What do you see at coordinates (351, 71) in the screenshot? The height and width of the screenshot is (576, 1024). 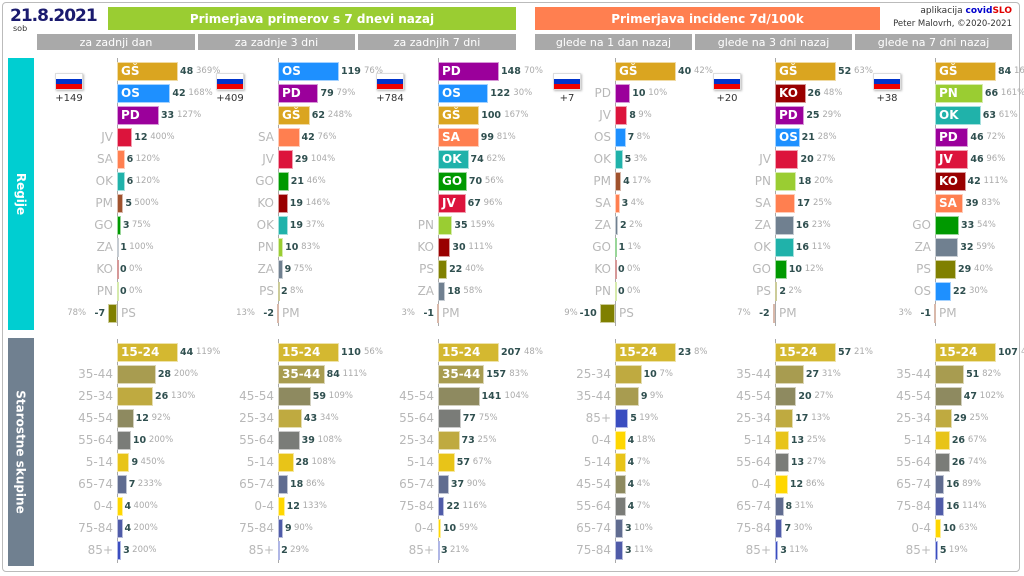 I see `bar-value: 119` at bounding box center [351, 71].